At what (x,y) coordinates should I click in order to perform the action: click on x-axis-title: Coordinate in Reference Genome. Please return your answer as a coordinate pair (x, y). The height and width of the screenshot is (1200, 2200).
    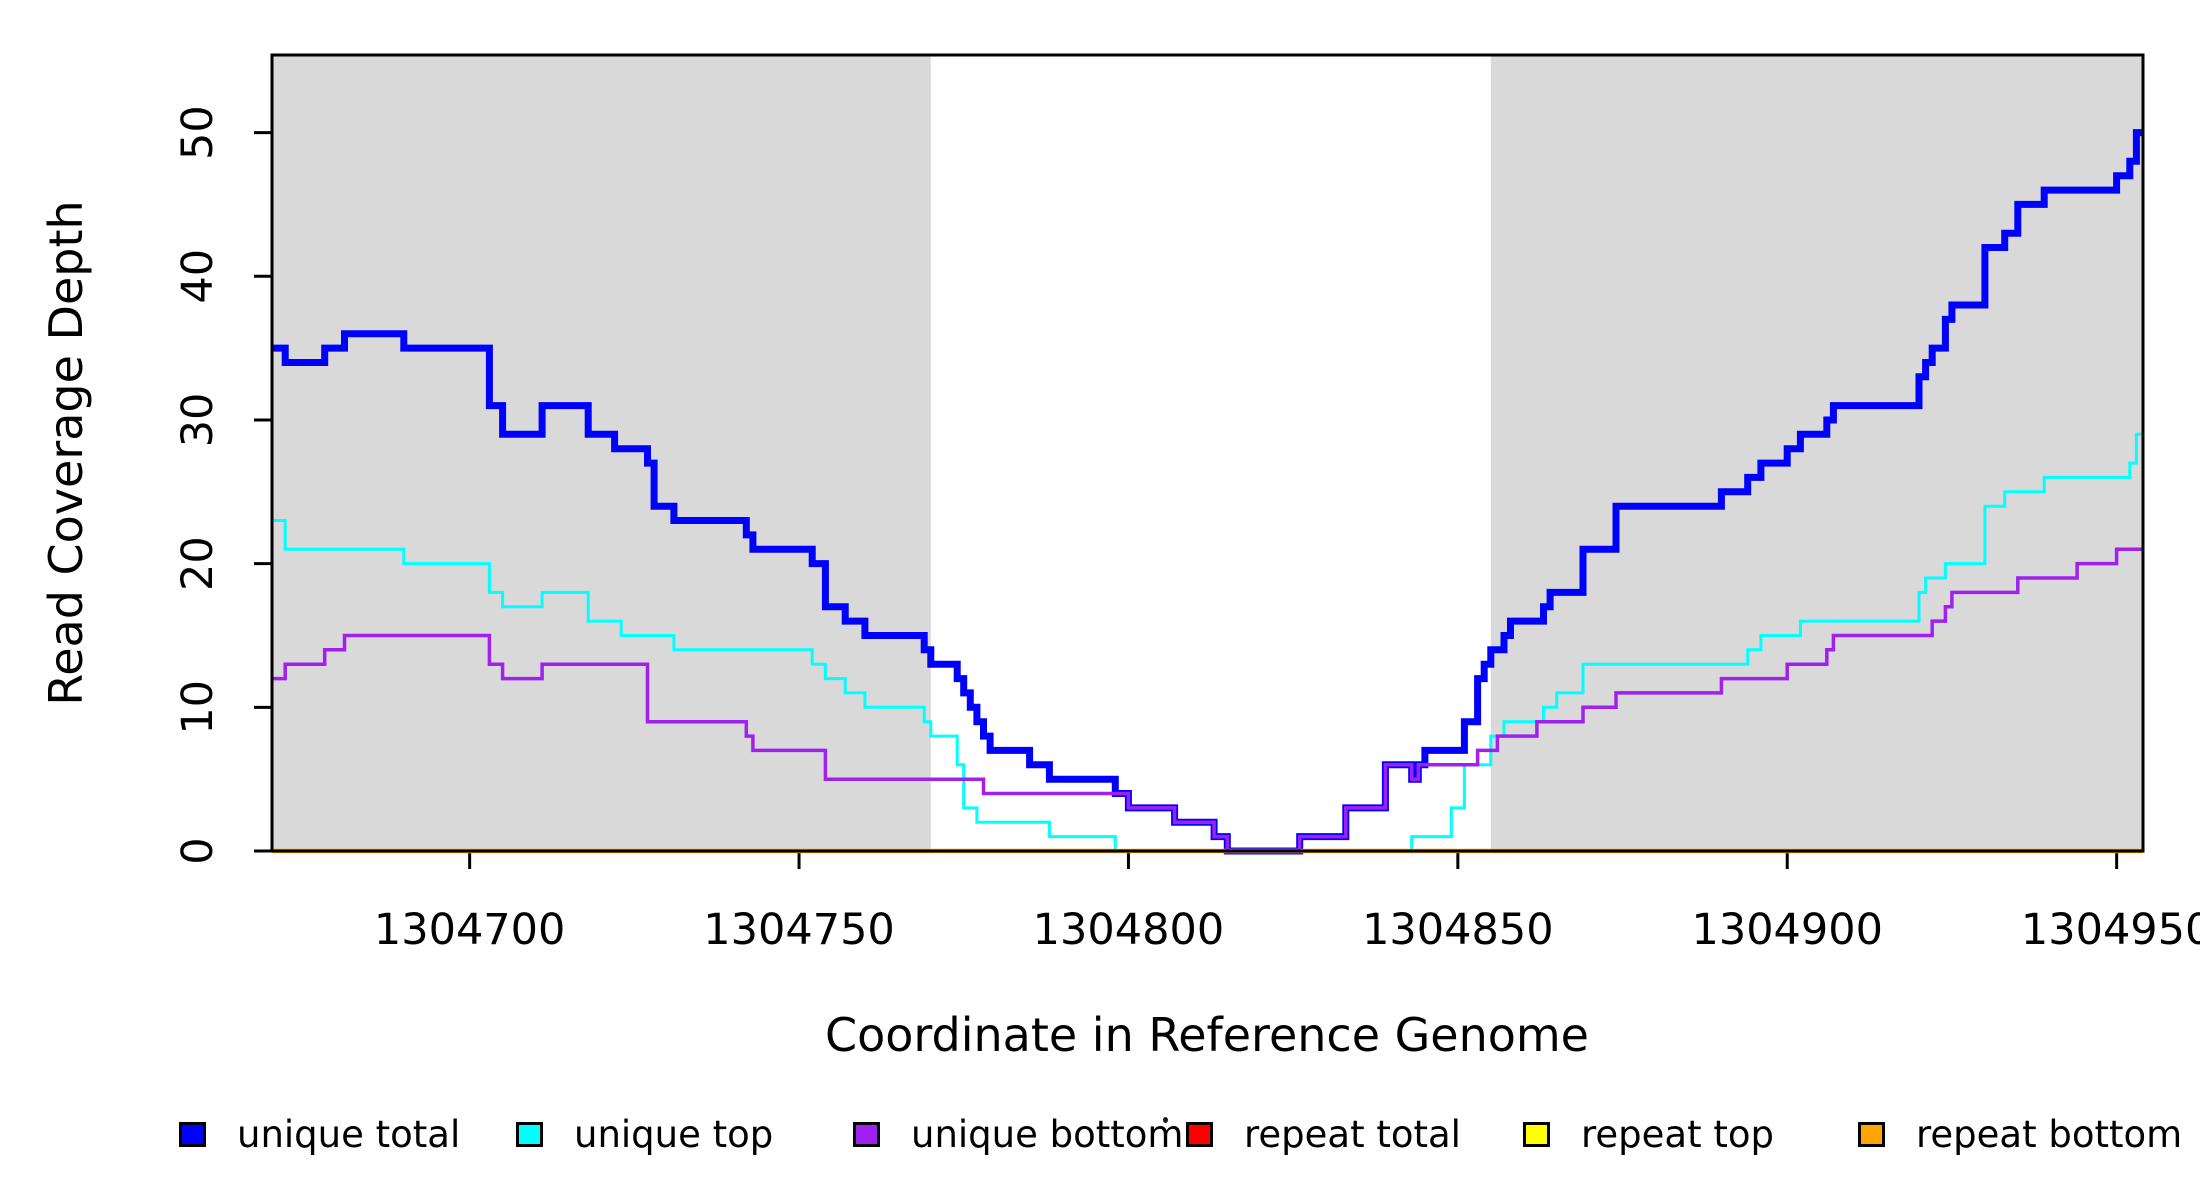
    Looking at the image, I should click on (1207, 1035).